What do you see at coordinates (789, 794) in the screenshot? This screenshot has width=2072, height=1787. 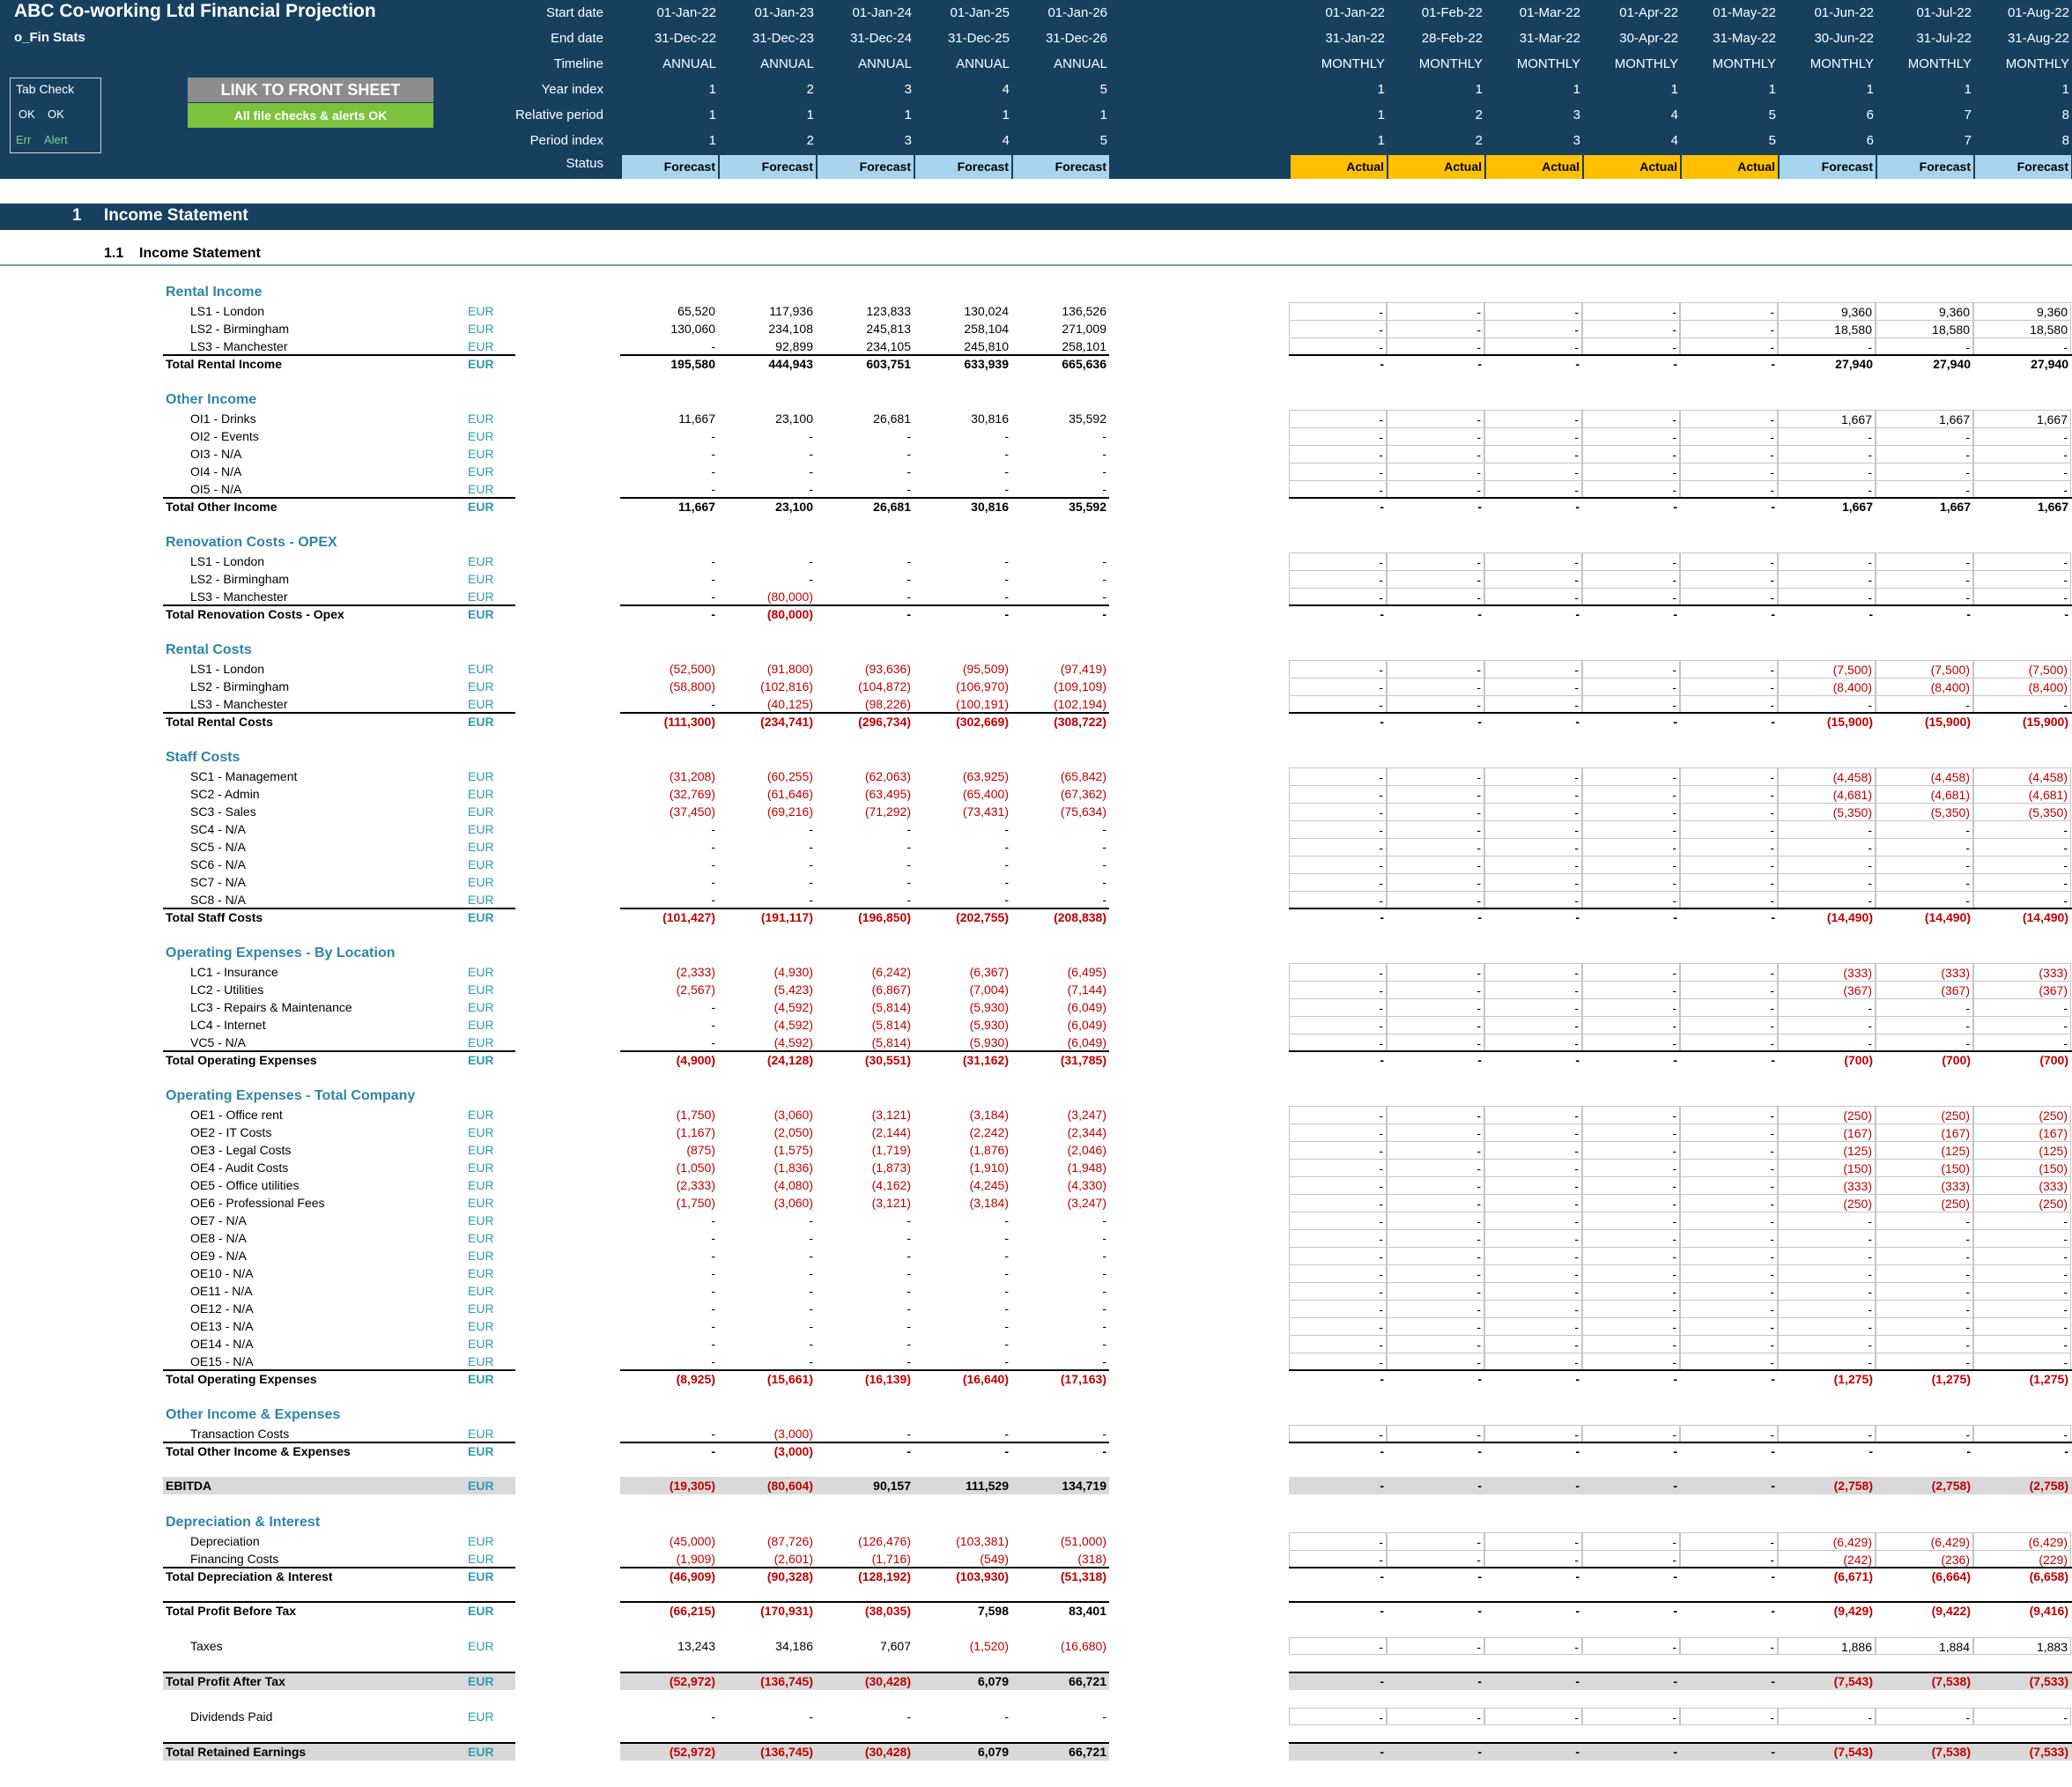 I see `annual-value: (61,646)` at bounding box center [789, 794].